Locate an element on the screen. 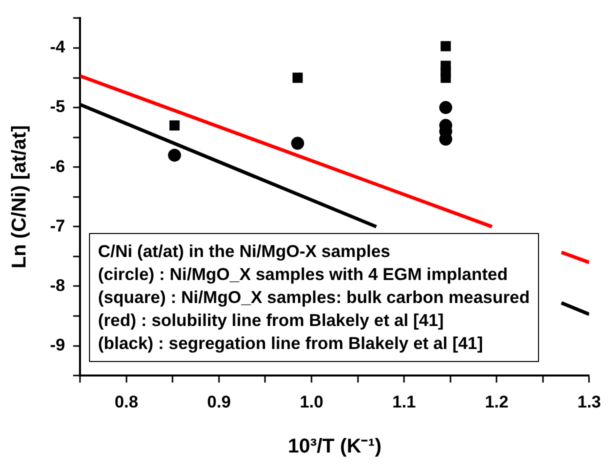 The image size is (611, 467). y-tick-label: -5 is located at coordinates (58, 106).